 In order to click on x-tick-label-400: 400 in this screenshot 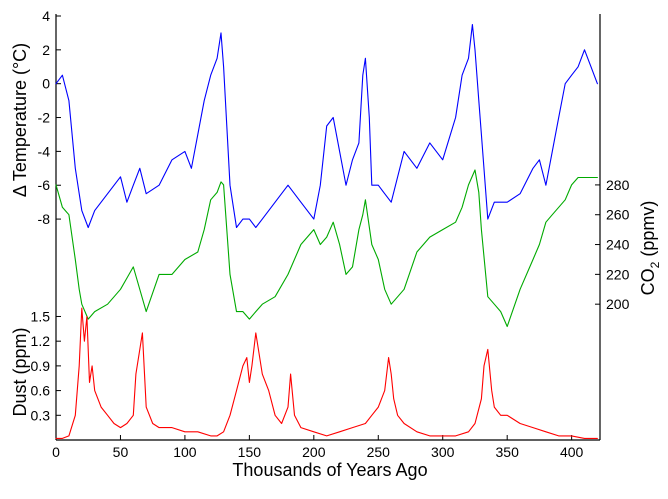, I will do `click(572, 452)`.